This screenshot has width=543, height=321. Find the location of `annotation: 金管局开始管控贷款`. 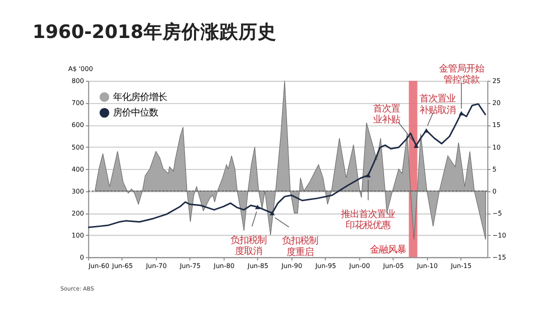

annotation: 金管局开始管控贷款 is located at coordinates (461, 74).